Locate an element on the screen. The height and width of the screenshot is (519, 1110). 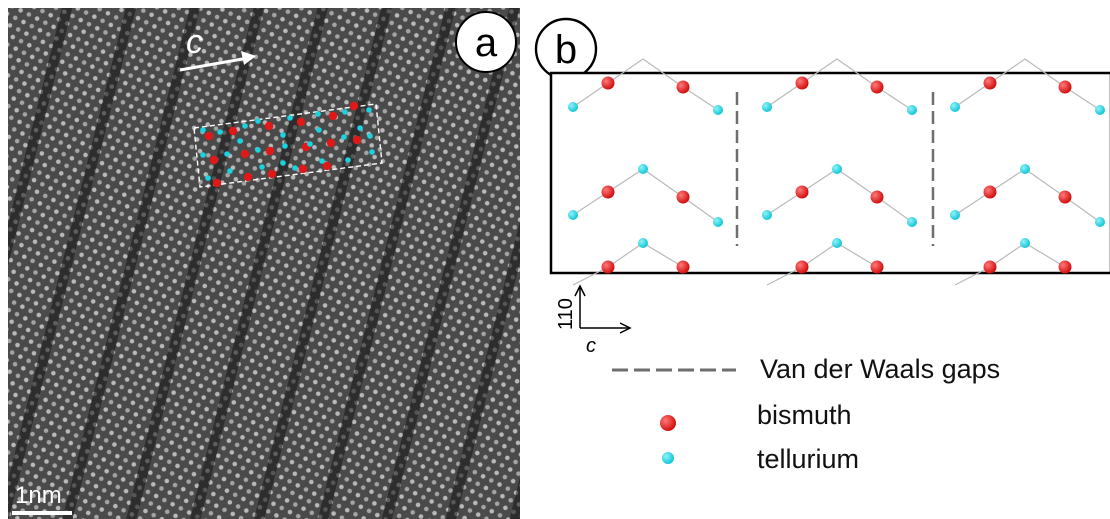
legend-gaps-label: Van der Waals gaps is located at coordinates (880, 369).